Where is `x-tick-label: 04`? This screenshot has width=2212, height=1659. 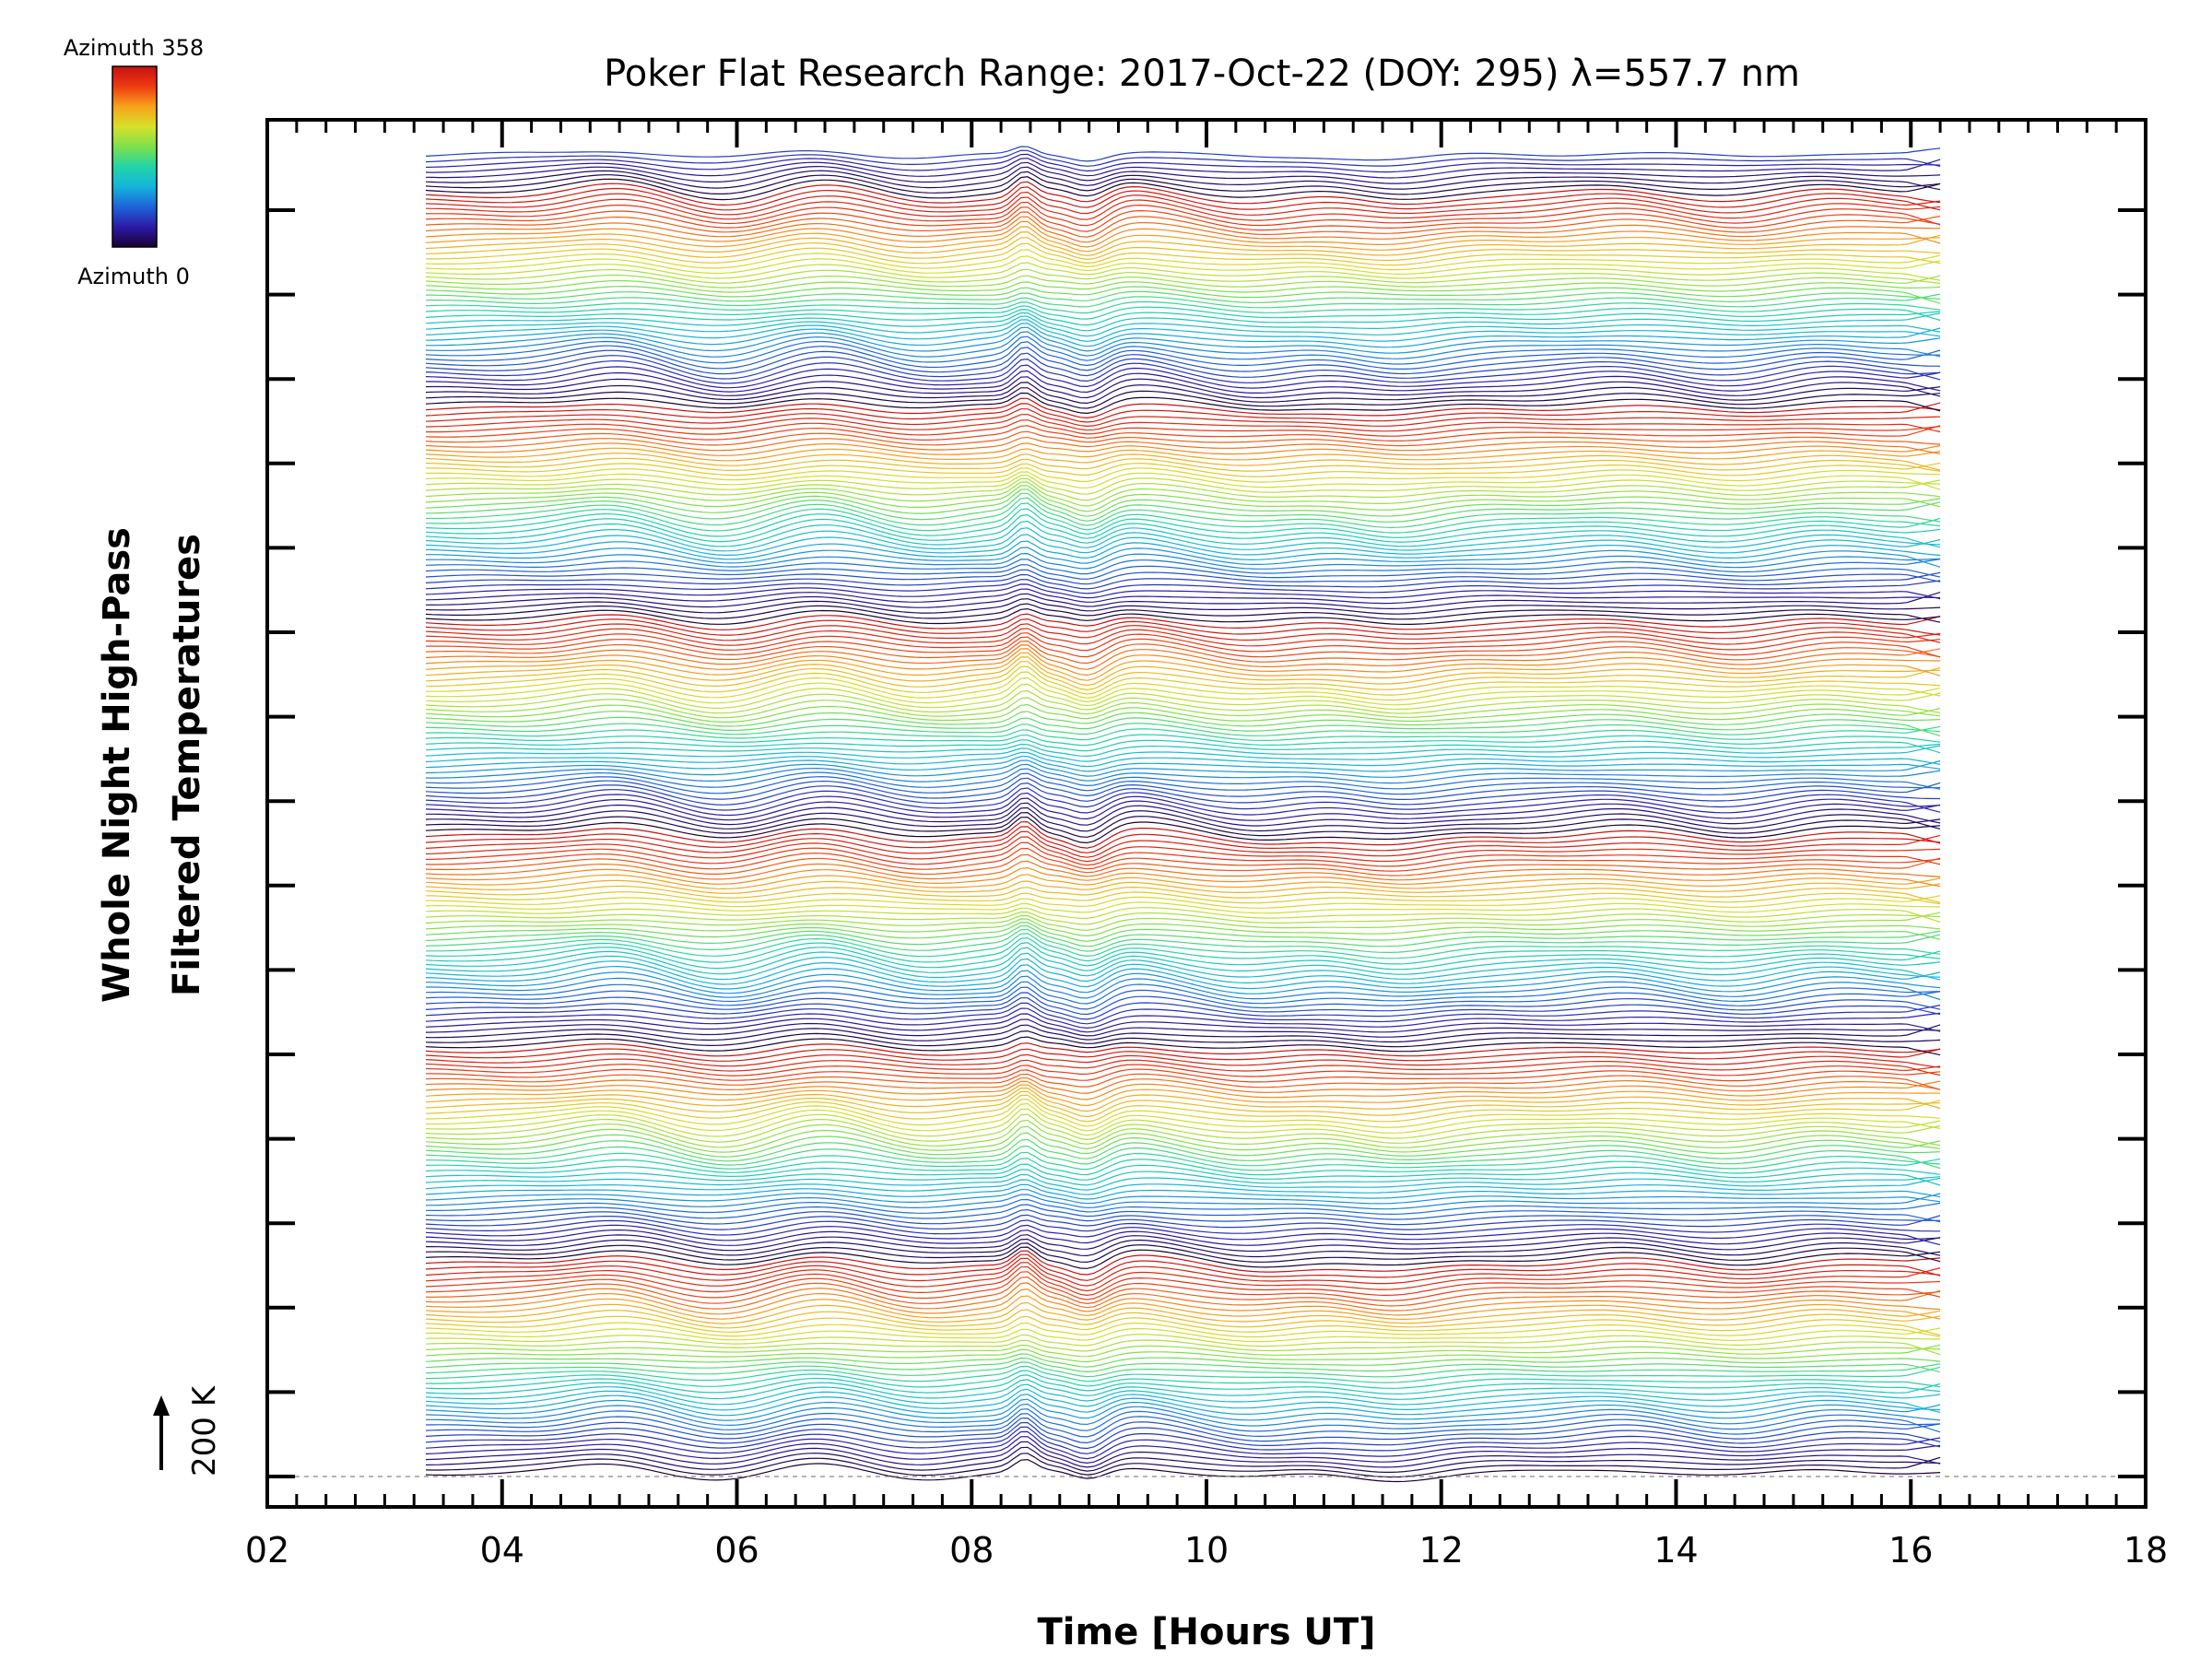 x-tick-label: 04 is located at coordinates (502, 1550).